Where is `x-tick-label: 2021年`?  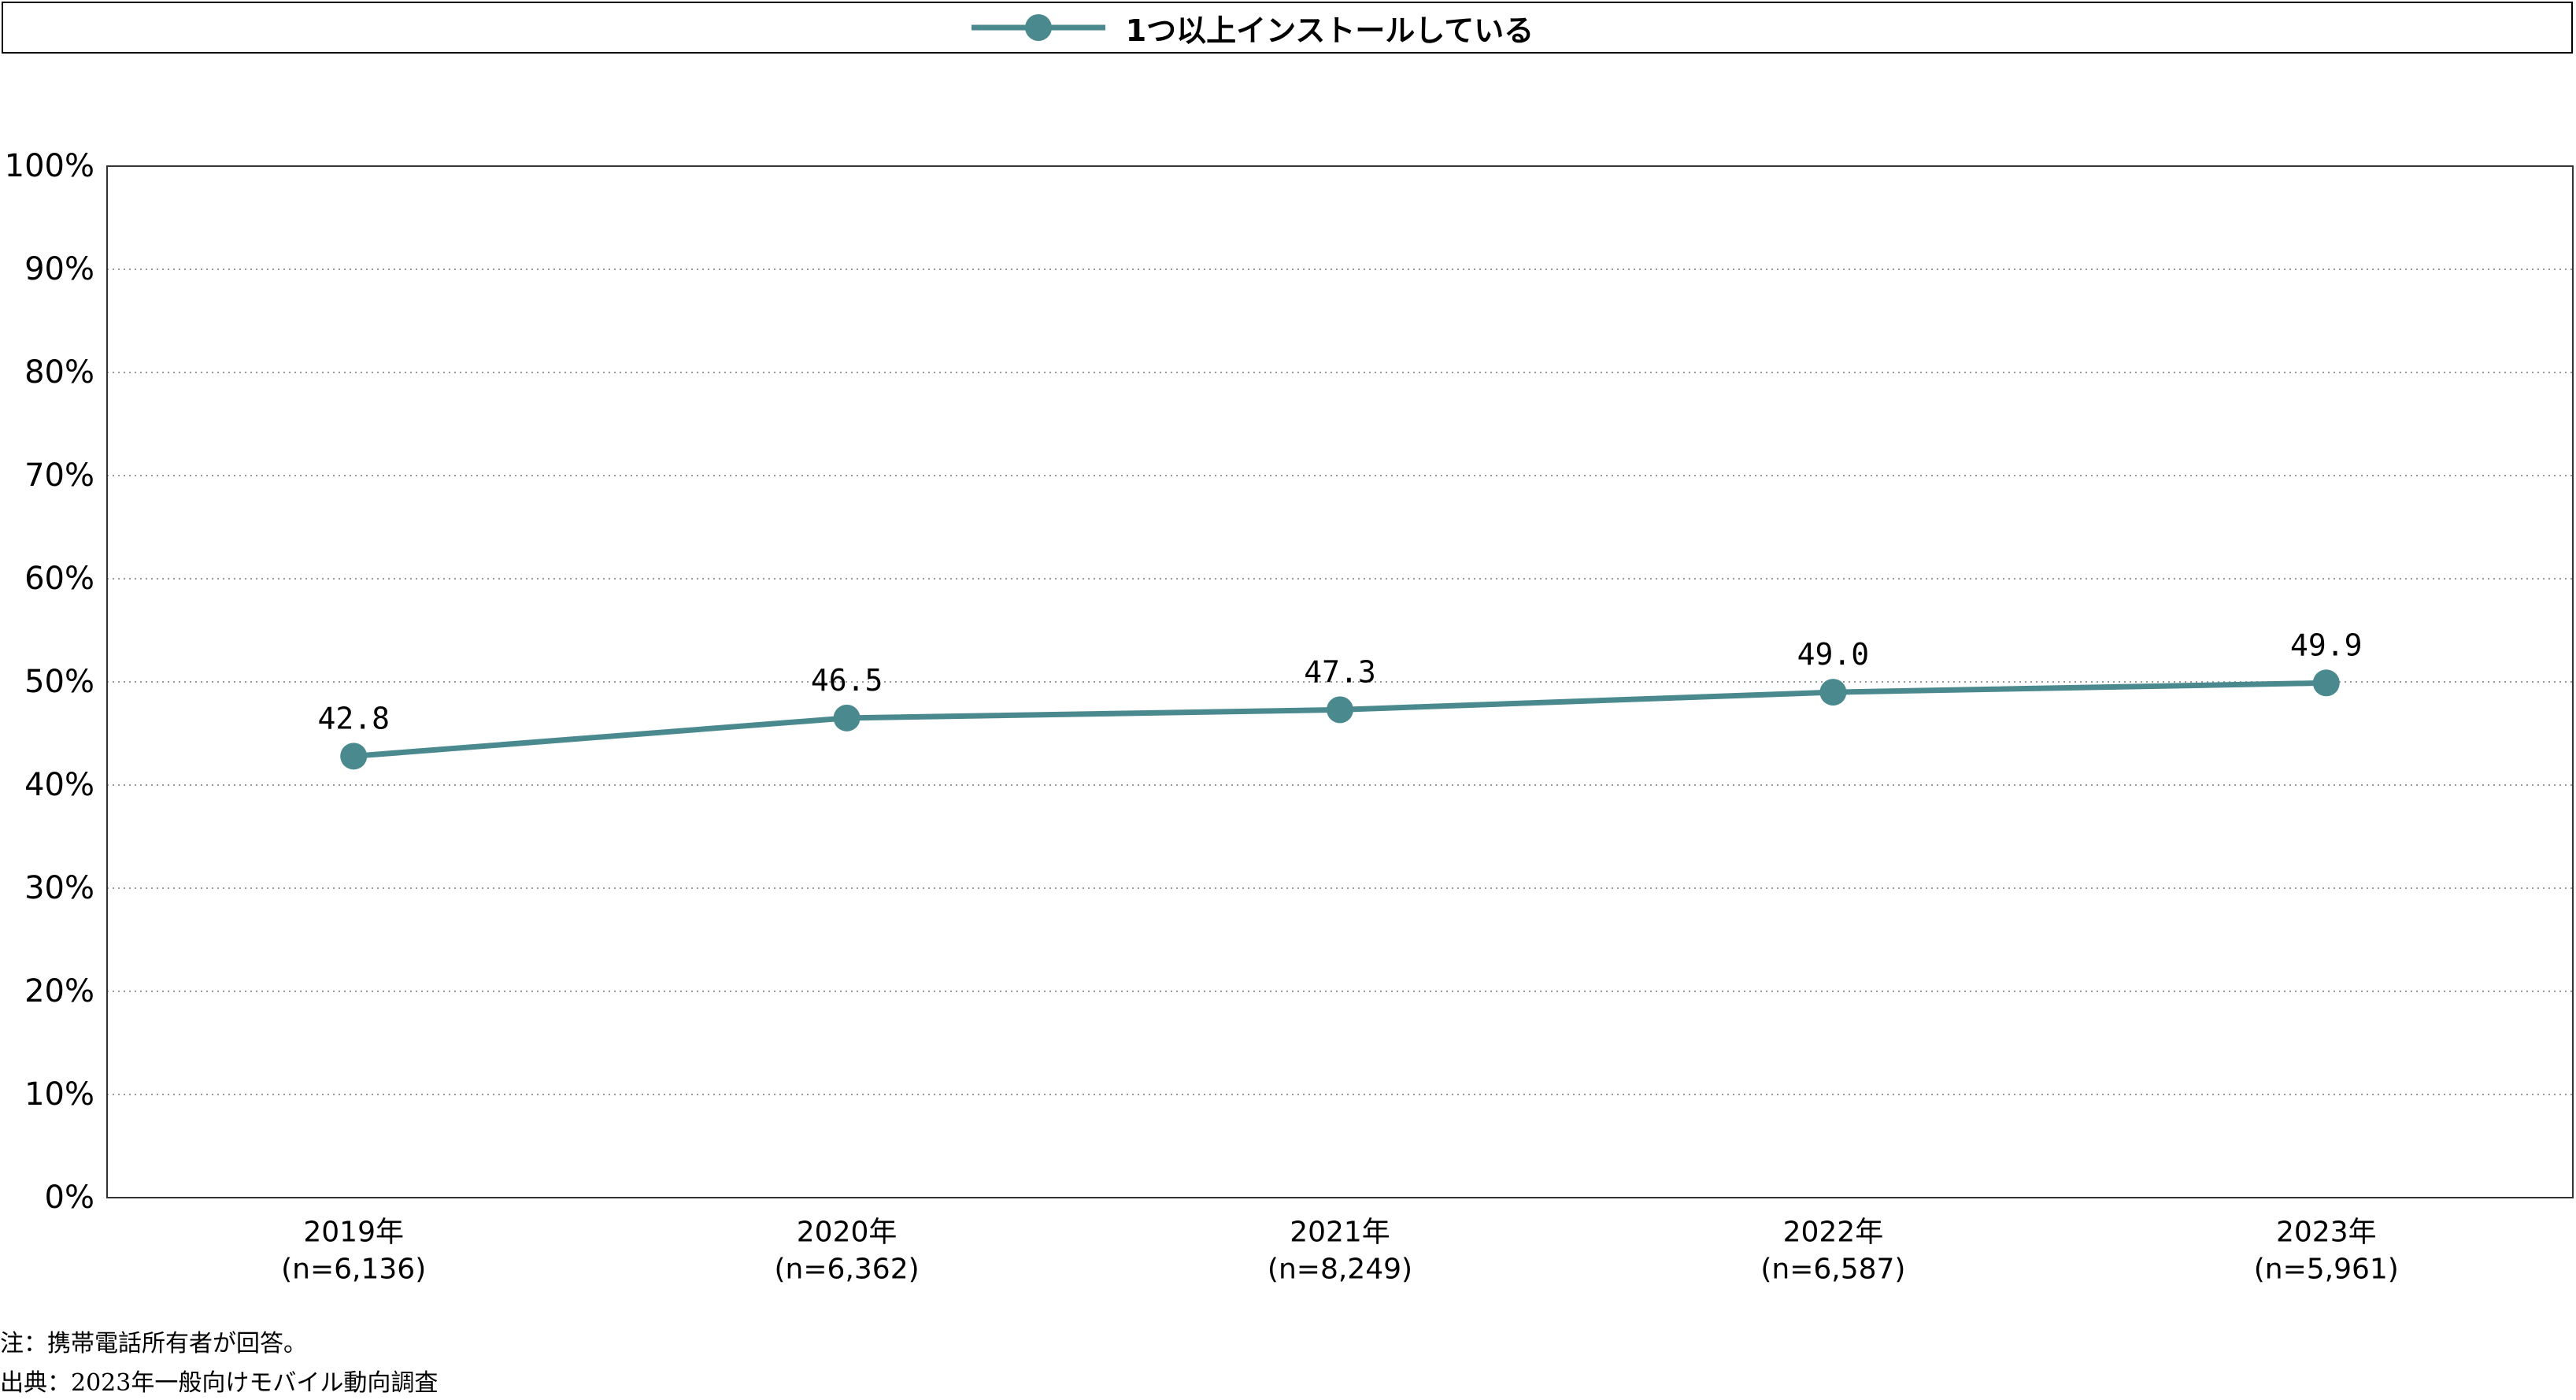
x-tick-label: 2021年 is located at coordinates (1340, 1233).